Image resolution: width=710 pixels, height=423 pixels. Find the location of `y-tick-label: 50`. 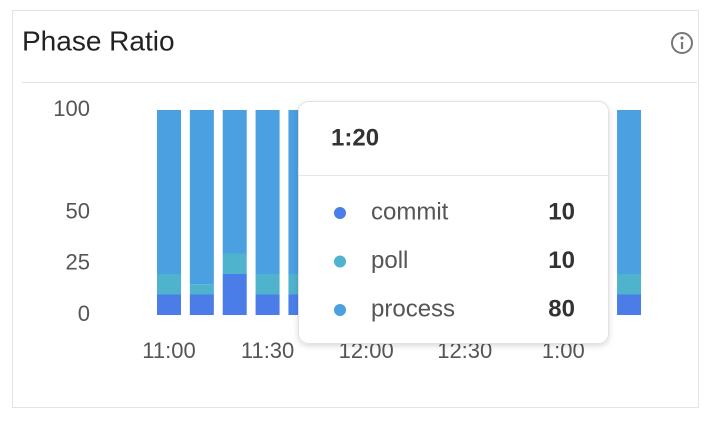

y-tick-label: 50 is located at coordinates (78, 210).